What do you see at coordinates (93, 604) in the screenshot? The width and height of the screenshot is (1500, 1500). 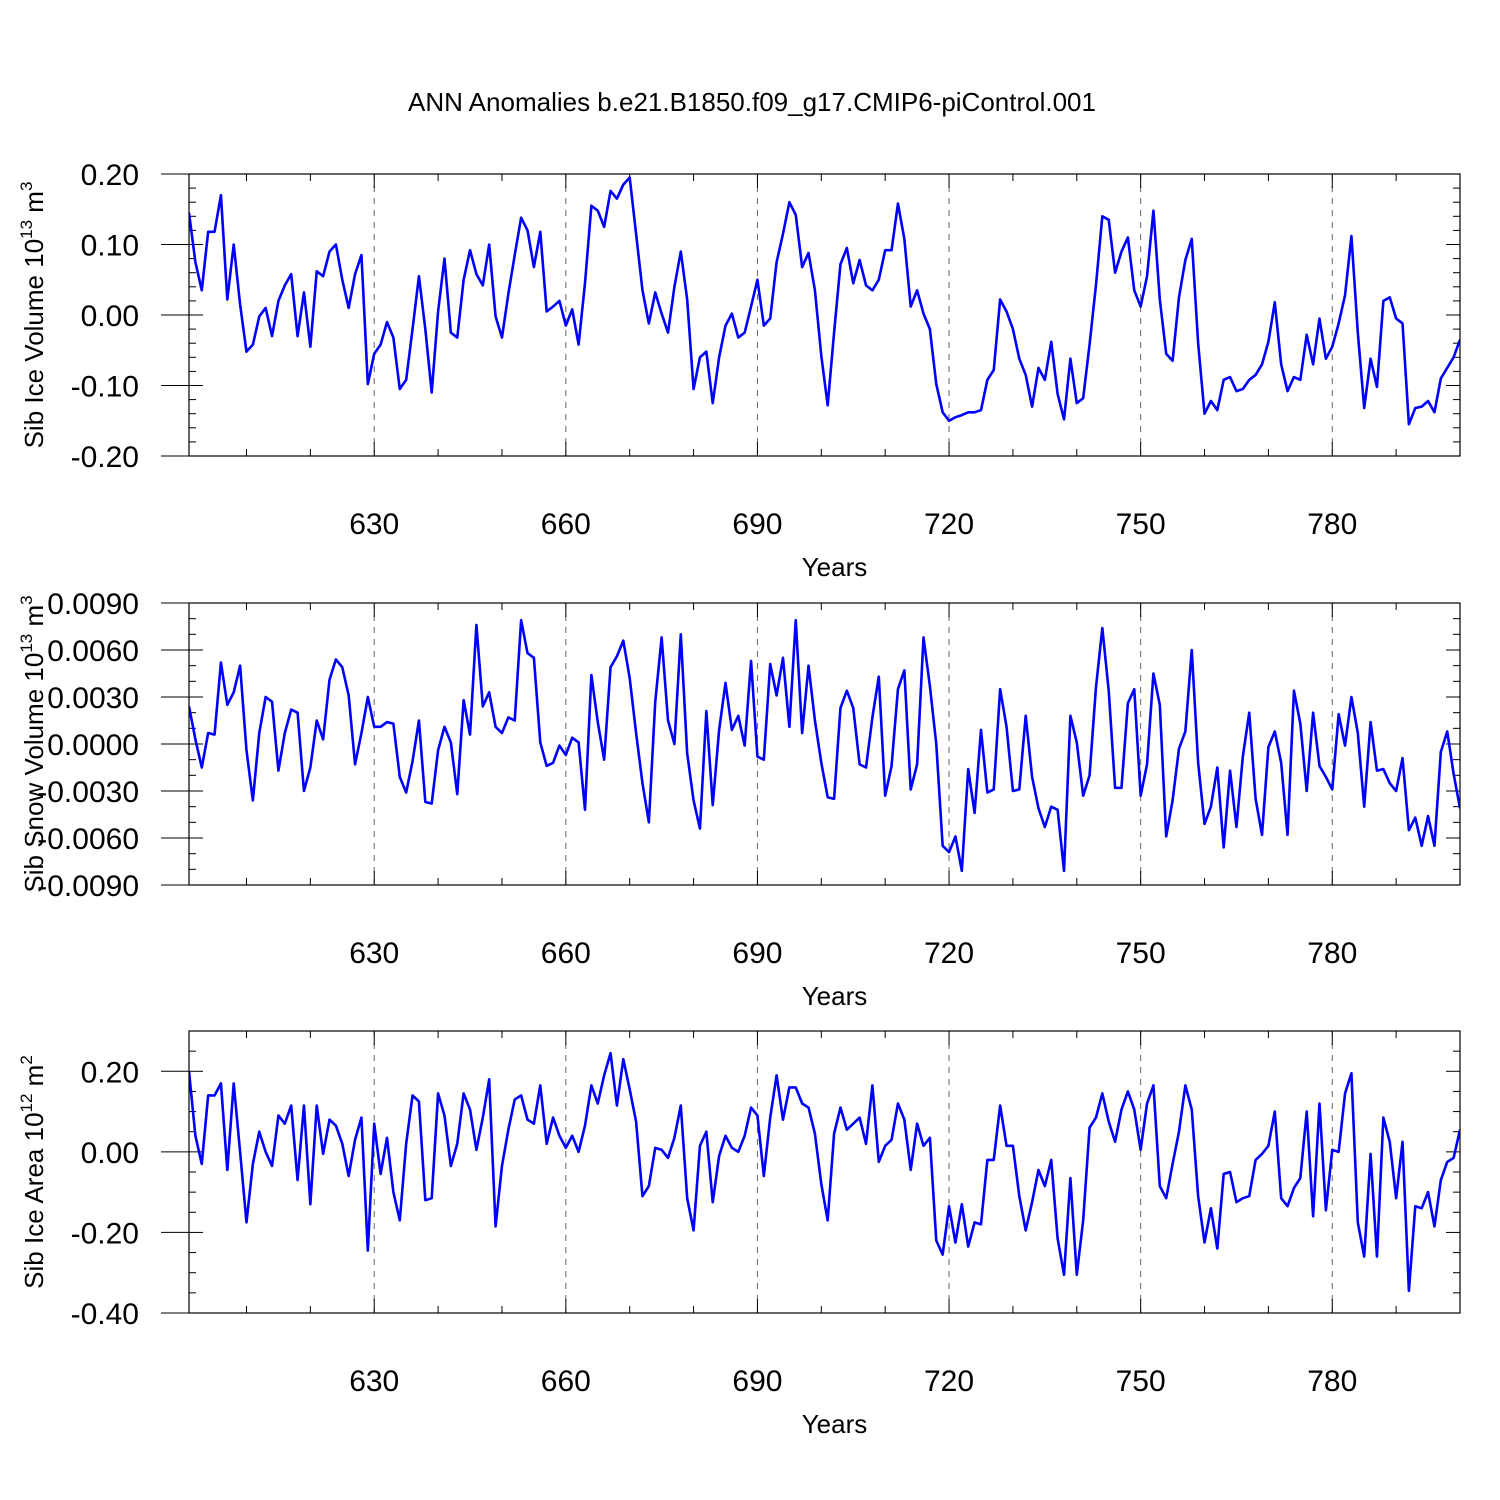 I see `y-tick-label: 0.0090` at bounding box center [93, 604].